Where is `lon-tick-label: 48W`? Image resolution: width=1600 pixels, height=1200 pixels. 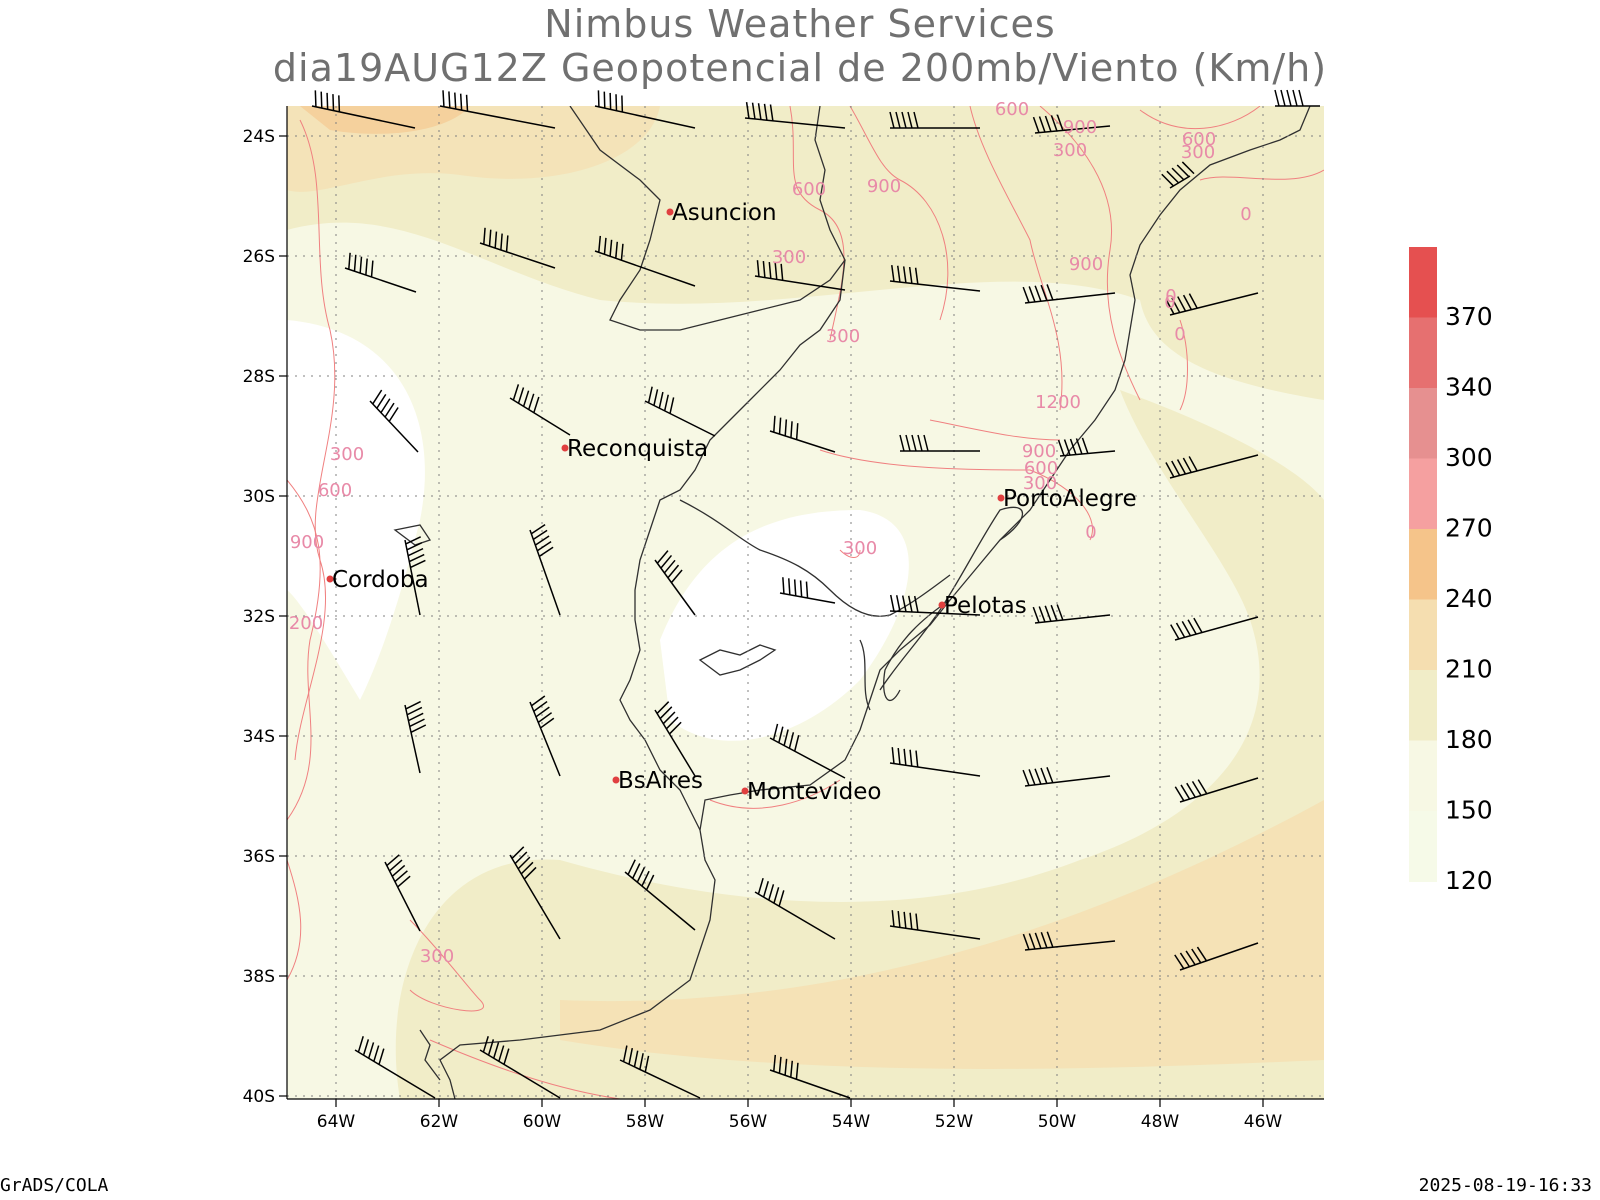 lon-tick-label: 48W is located at coordinates (1160, 1122).